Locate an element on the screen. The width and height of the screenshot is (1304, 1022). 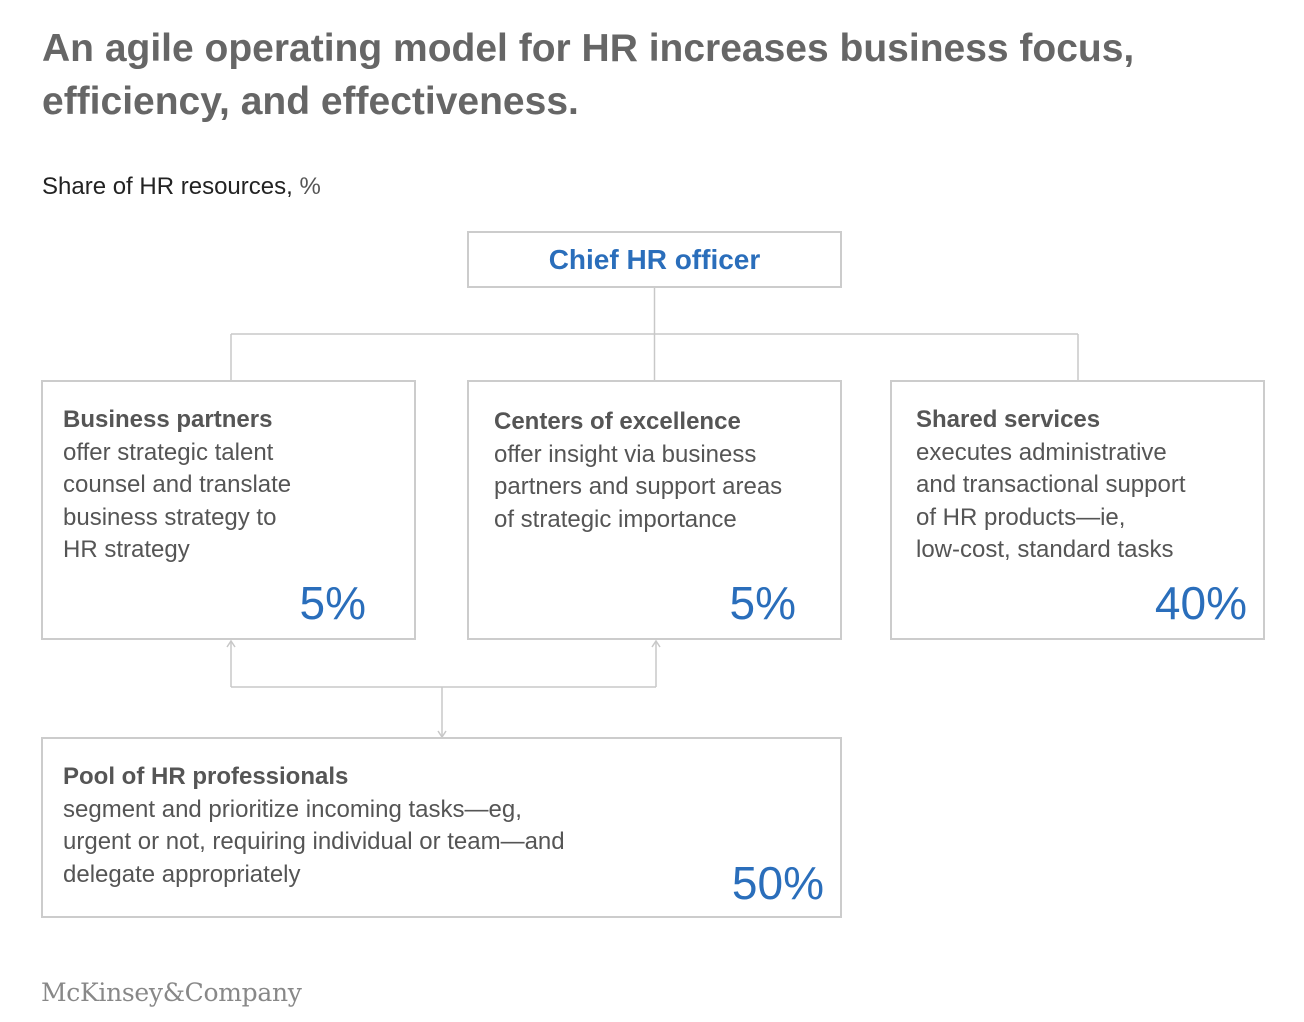
shared-services-share: 40% is located at coordinates (1200, 603).